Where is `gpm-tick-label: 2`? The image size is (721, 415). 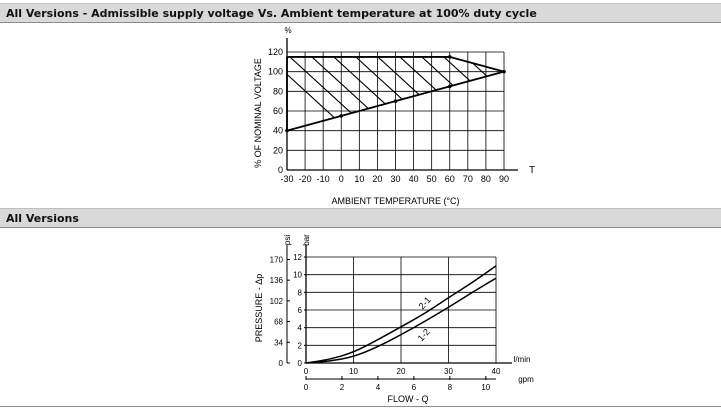
gpm-tick-label: 2 is located at coordinates (342, 387).